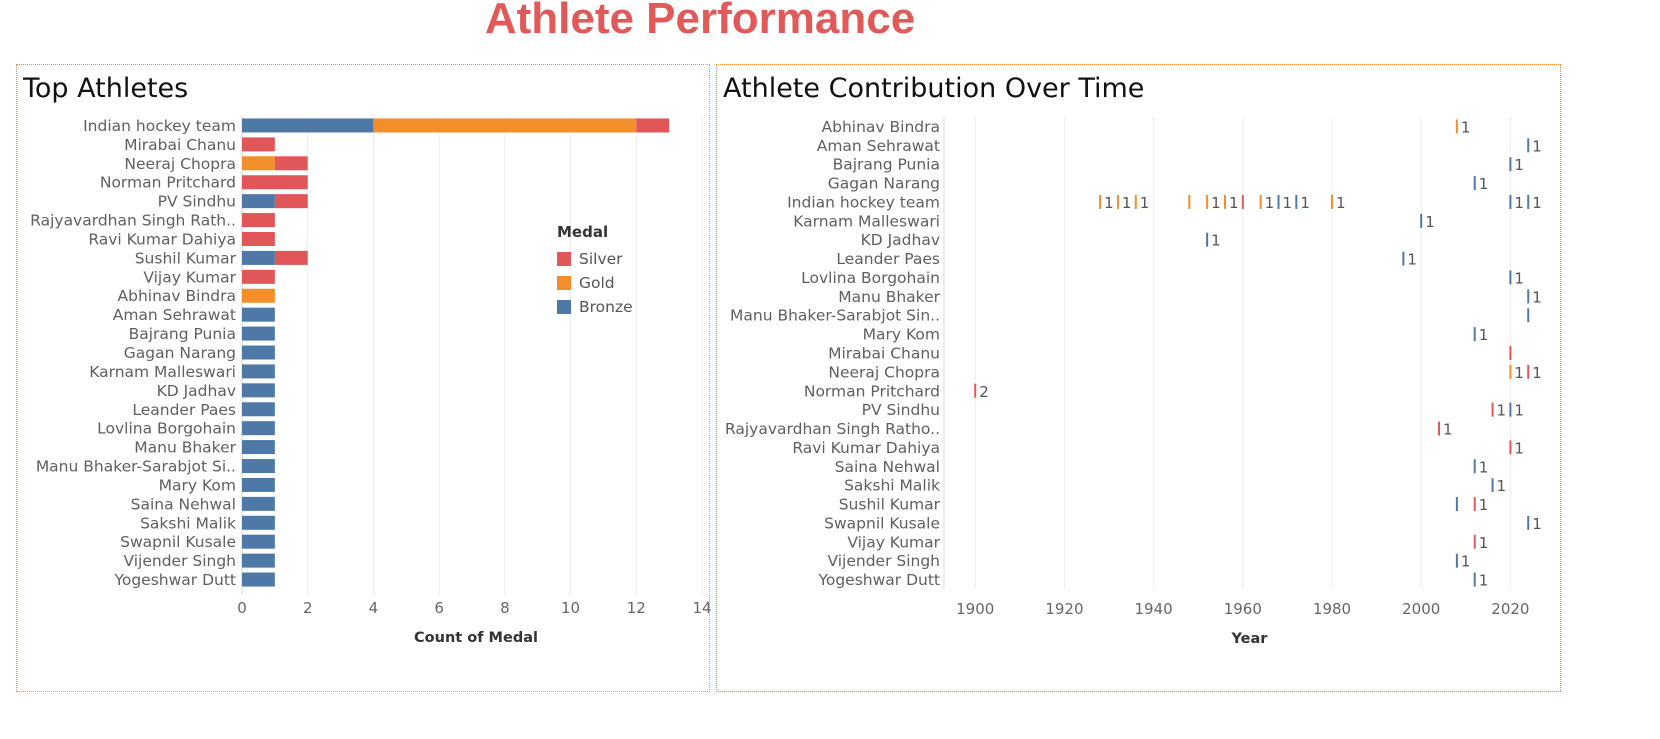  I want to click on row-label: Mirabai Chanu, so click(180, 145).